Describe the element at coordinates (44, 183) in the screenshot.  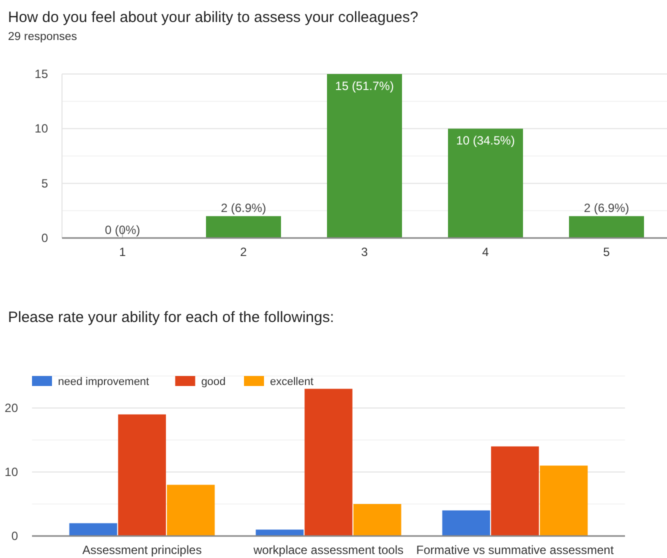
I see `y-tick-label: 5` at that location.